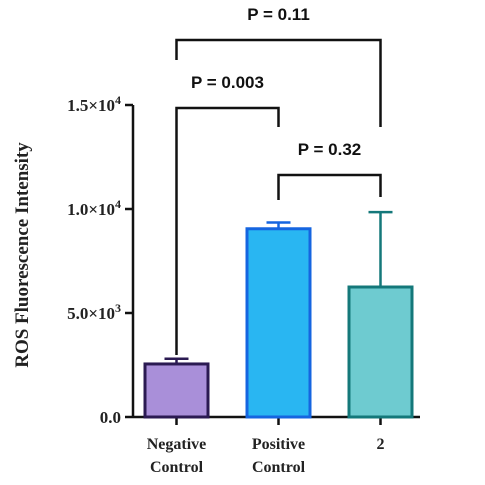 This screenshot has height=485, width=485. I want to click on x-tick-label: 2, so click(381, 444).